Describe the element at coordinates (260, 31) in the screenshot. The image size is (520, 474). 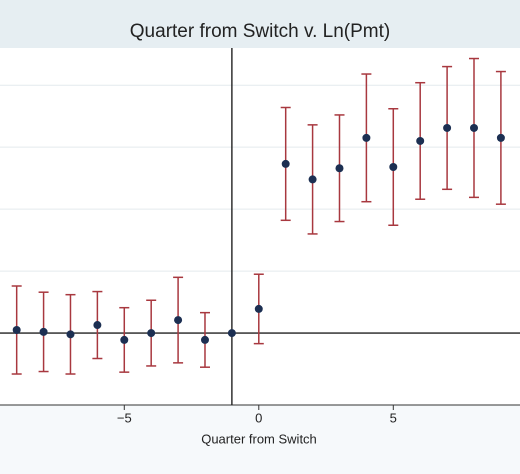
I see `chart-title: Quarter from Switch v. Ln(Pmt)` at that location.